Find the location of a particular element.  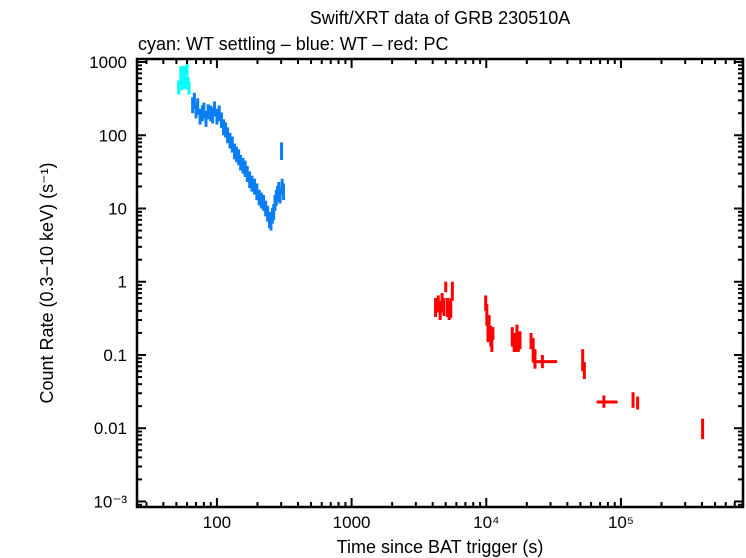

x-tick-label: 10⁵ is located at coordinates (621, 522).